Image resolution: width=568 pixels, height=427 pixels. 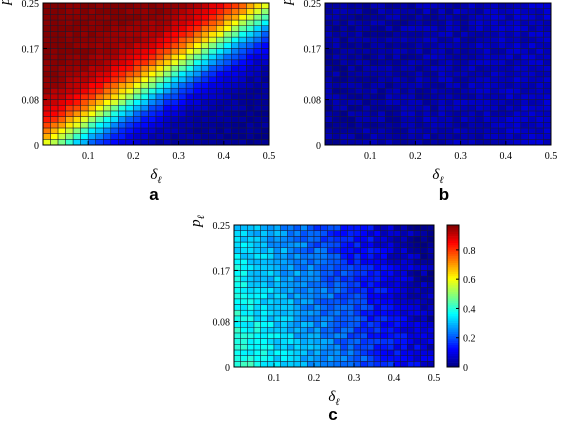 What do you see at coordinates (133, 156) in the screenshot?
I see `x-tick-label: 0.2` at bounding box center [133, 156].